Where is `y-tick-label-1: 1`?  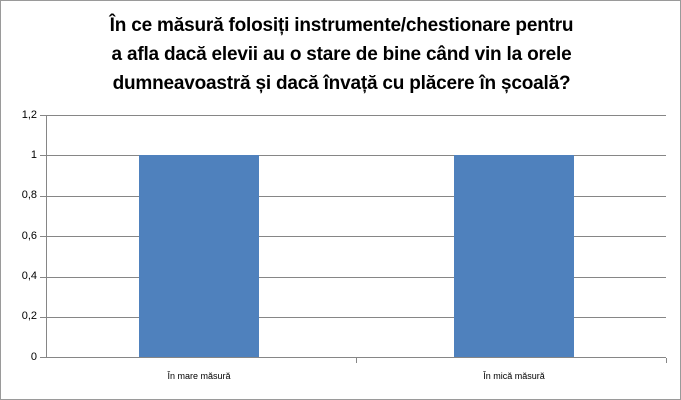
y-tick-label-1: 1 is located at coordinates (33, 155).